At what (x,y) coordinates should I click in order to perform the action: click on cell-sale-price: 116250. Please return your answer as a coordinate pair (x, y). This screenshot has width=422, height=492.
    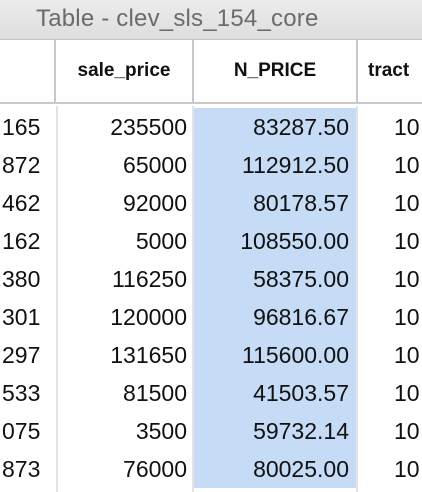
    Looking at the image, I should click on (149, 279).